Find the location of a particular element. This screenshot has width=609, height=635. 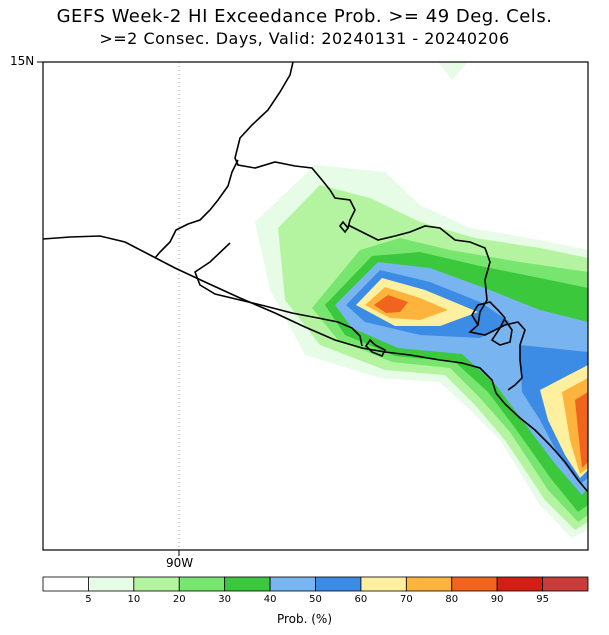

colorbar-tick-label: 70 is located at coordinates (406, 599).